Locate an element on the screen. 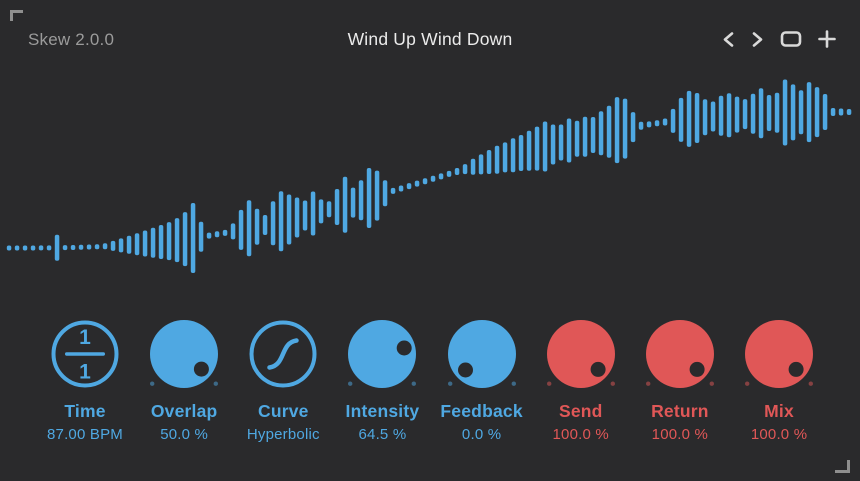 The height and width of the screenshot is (481, 860). send-value: 100.0 % is located at coordinates (580, 434).